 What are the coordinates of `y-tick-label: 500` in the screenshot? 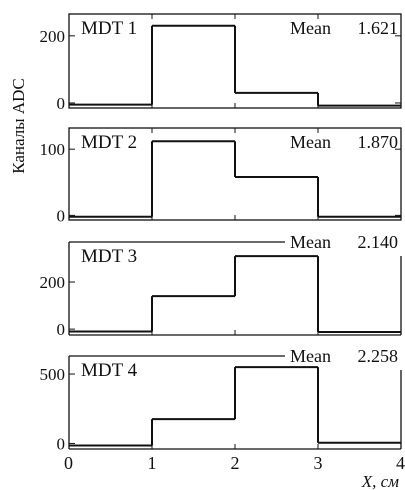 It's located at (53, 374).